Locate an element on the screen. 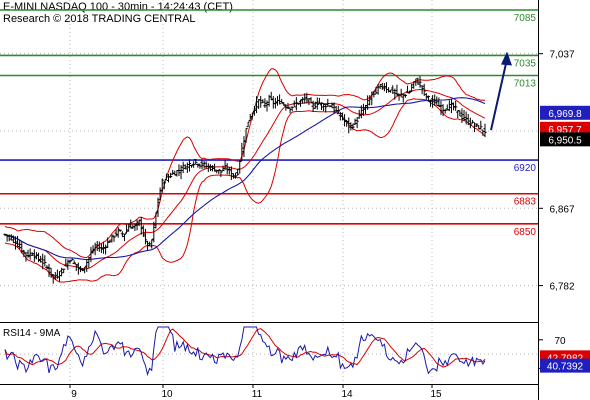 The width and height of the screenshot is (590, 400). y-tick-label: 6,867 is located at coordinates (561, 209).